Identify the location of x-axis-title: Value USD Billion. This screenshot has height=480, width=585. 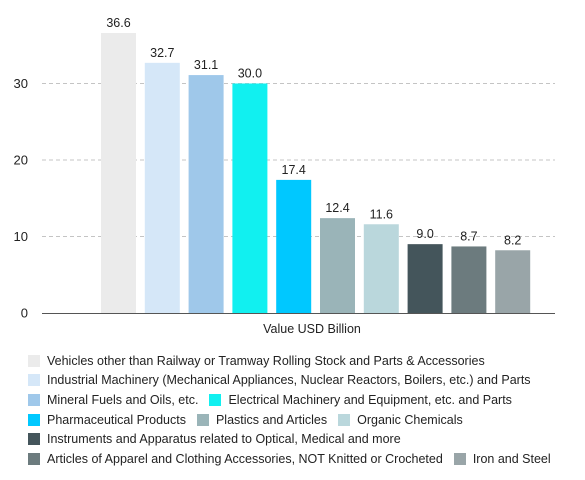
(312, 329).